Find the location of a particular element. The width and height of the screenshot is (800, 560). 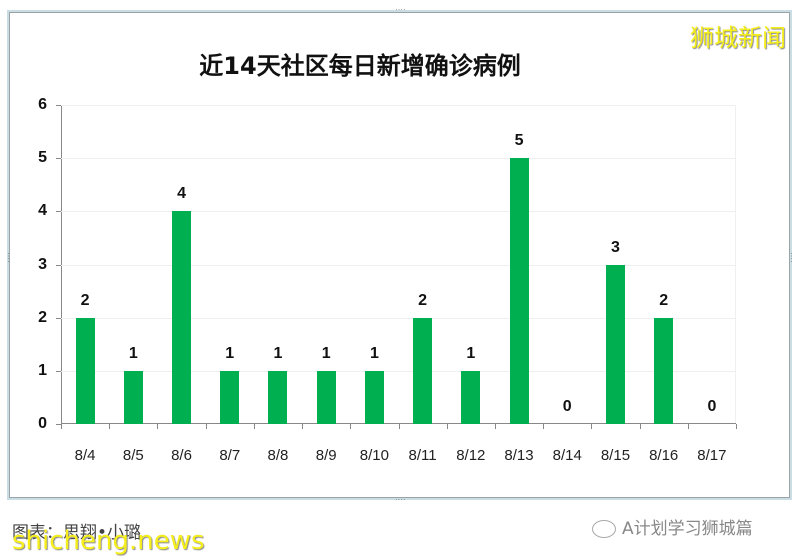

x-tick-label: 8/10 is located at coordinates (374, 455).